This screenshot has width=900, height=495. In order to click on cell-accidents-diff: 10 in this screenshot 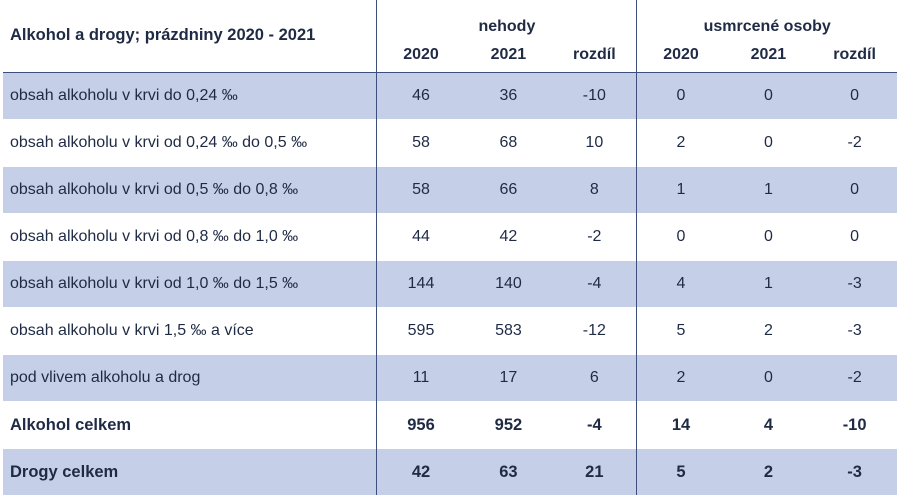, I will do `click(594, 143)`.